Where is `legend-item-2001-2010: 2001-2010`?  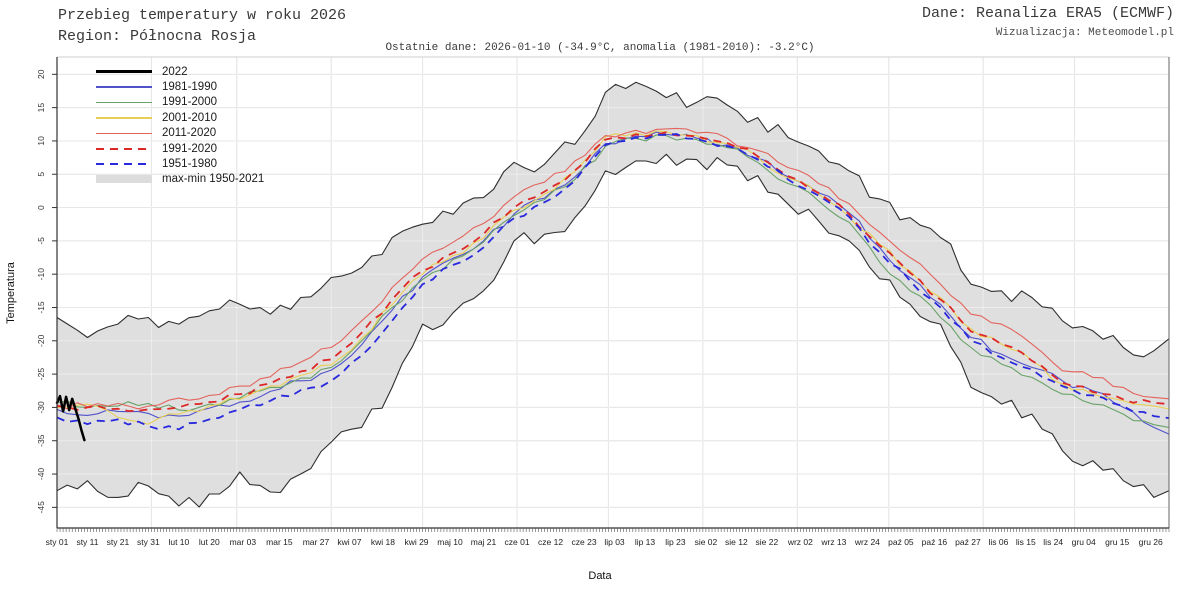 legend-item-2001-2010: 2001-2010 is located at coordinates (180, 117).